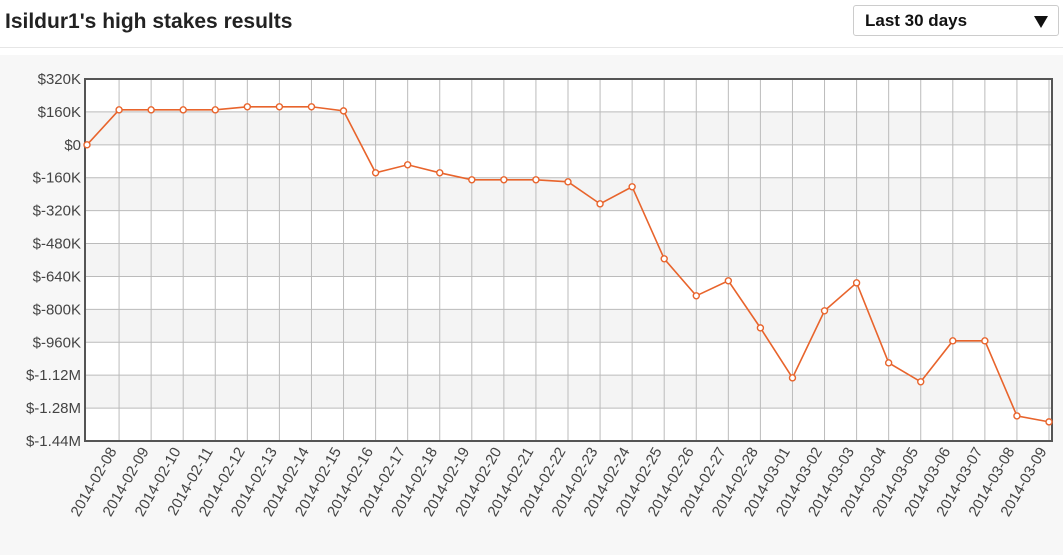  What do you see at coordinates (916, 20) in the screenshot?
I see `dropdown-label: Last 30 days` at bounding box center [916, 20].